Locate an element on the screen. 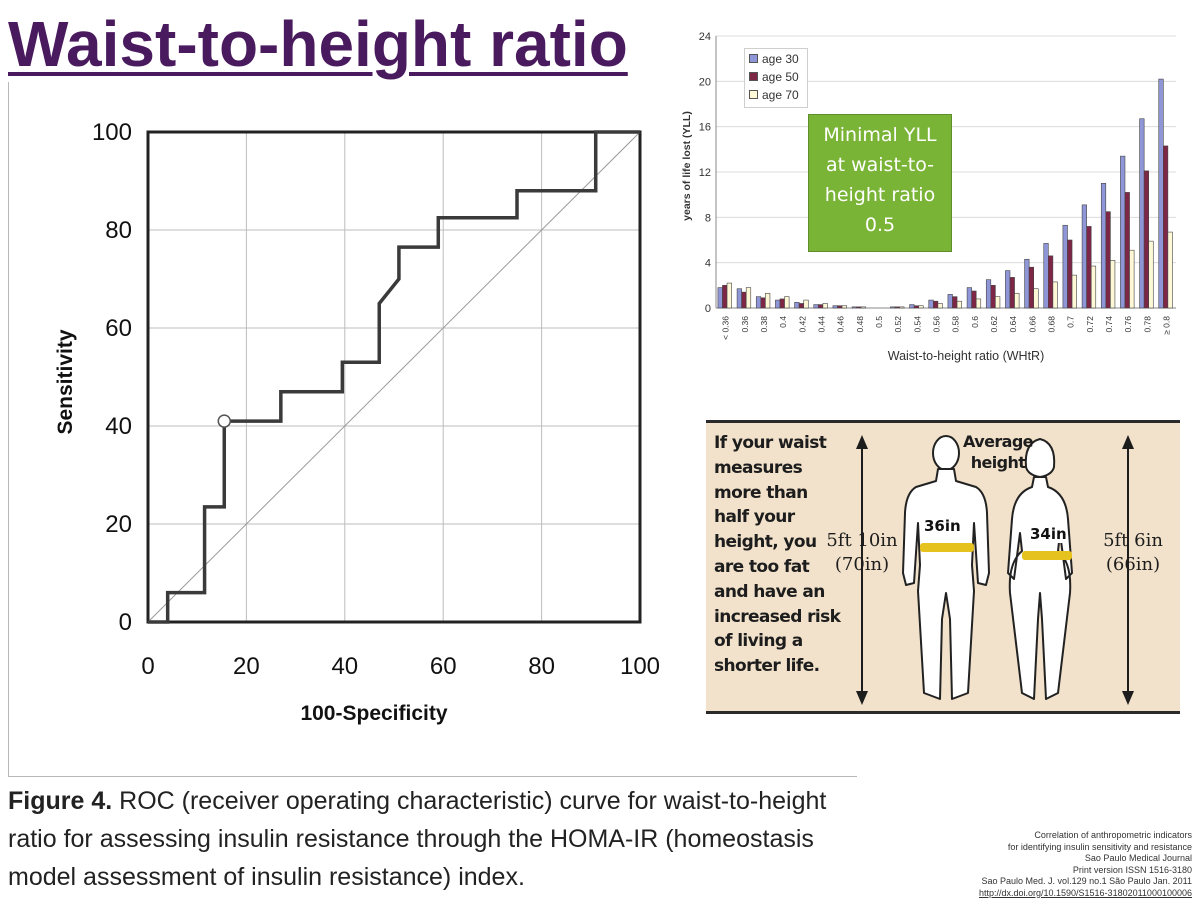 This screenshot has height=904, width=1200. left-height-arrow-icon is located at coordinates (862, 570).